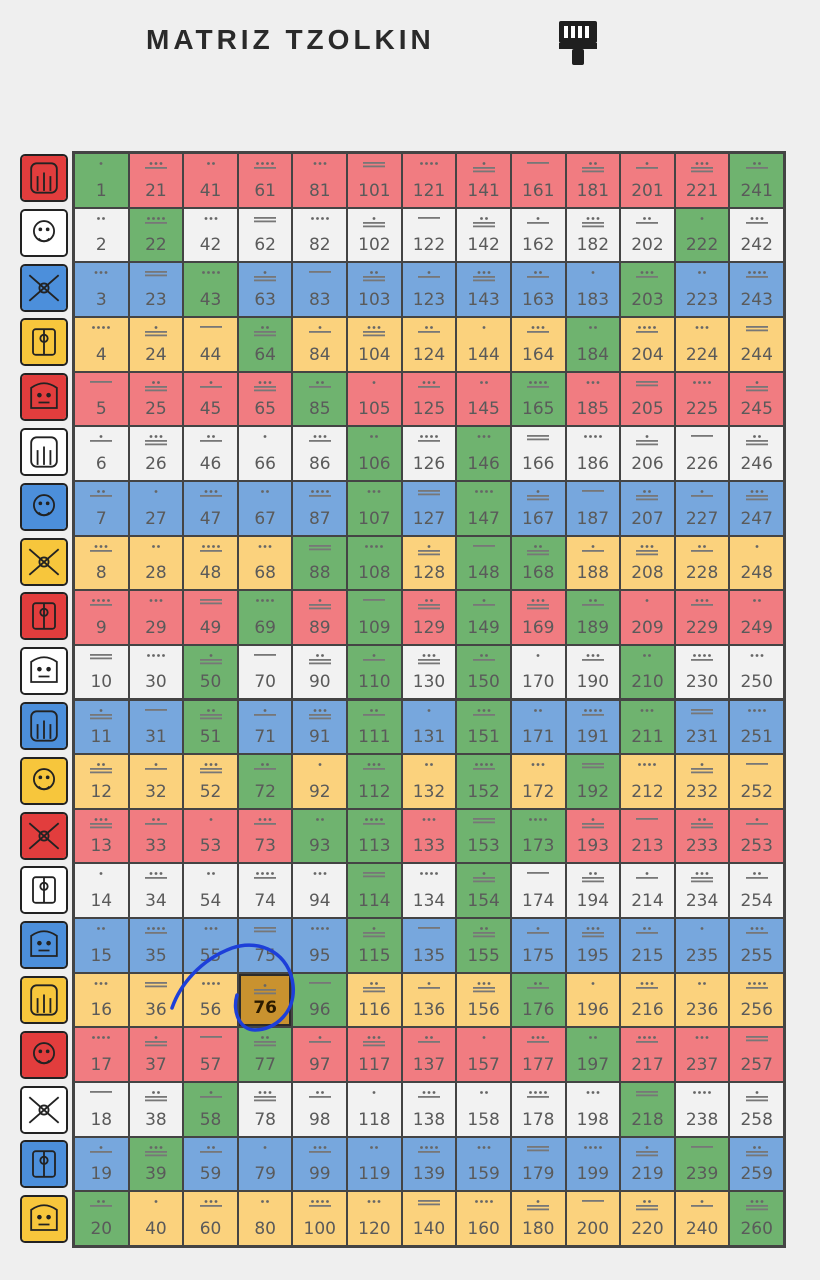  What do you see at coordinates (756, 727) in the screenshot?
I see `kin-cell: 251` at bounding box center [756, 727].